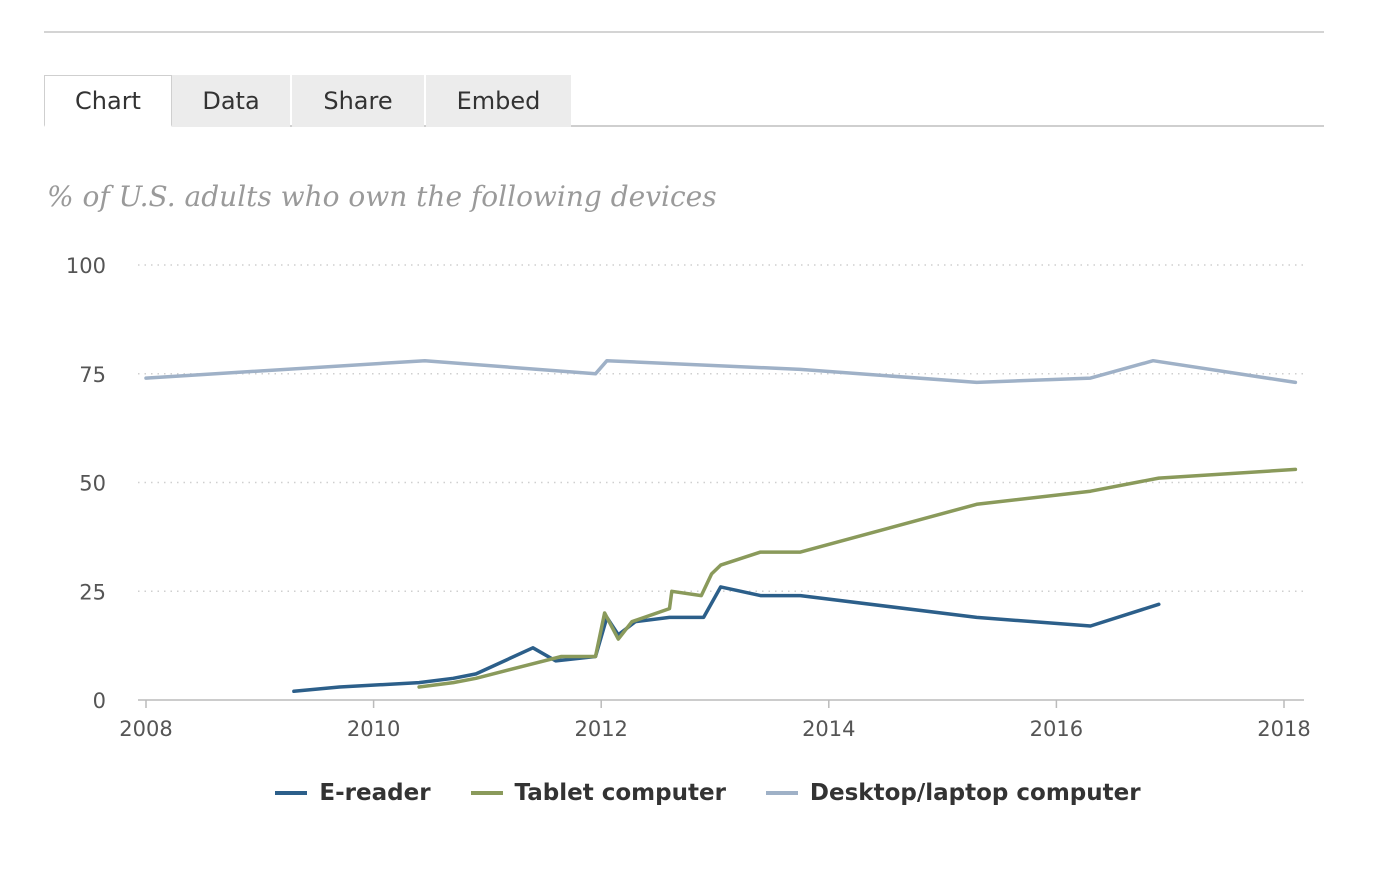 This screenshot has height=876, width=1396. I want to click on y-tick-label: 100, so click(86, 266).